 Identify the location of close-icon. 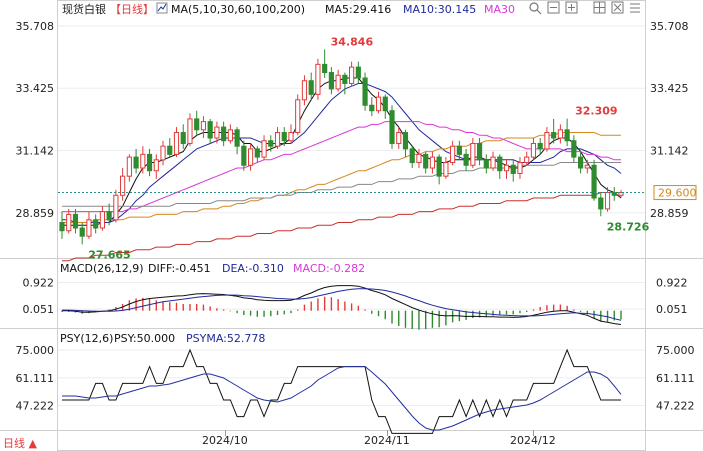
(617, 7).